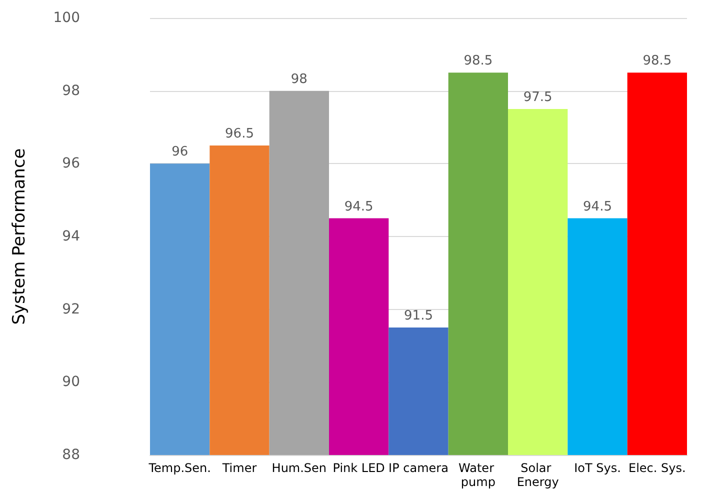 This screenshot has width=707, height=495. What do you see at coordinates (299, 79) in the screenshot?
I see `data-label: 98` at bounding box center [299, 79].